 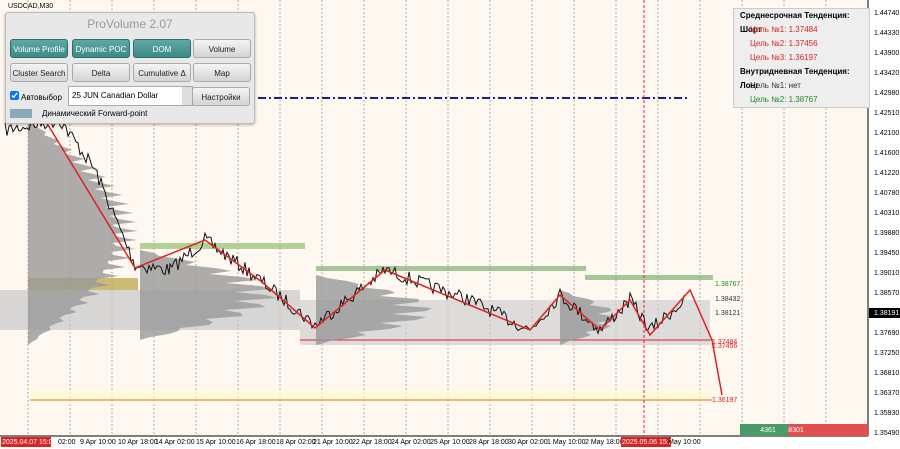 What do you see at coordinates (29, 442) in the screenshot?
I see `time-label: 2025.04.07 15:00` at bounding box center [29, 442].